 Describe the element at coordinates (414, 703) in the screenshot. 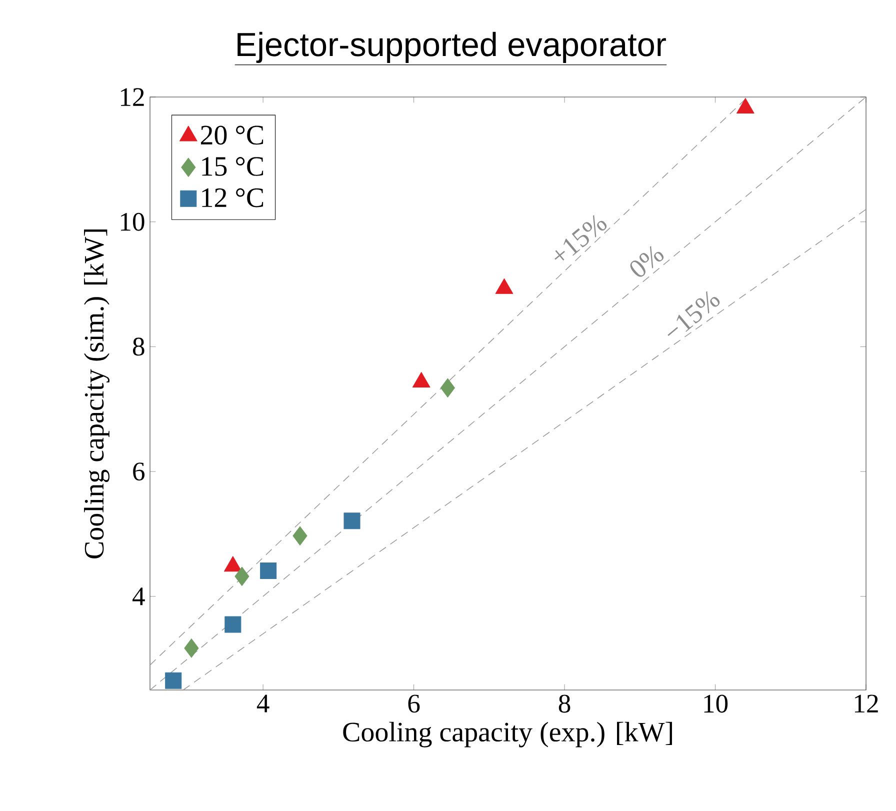

I see `x-tick-label: 6` at that location.